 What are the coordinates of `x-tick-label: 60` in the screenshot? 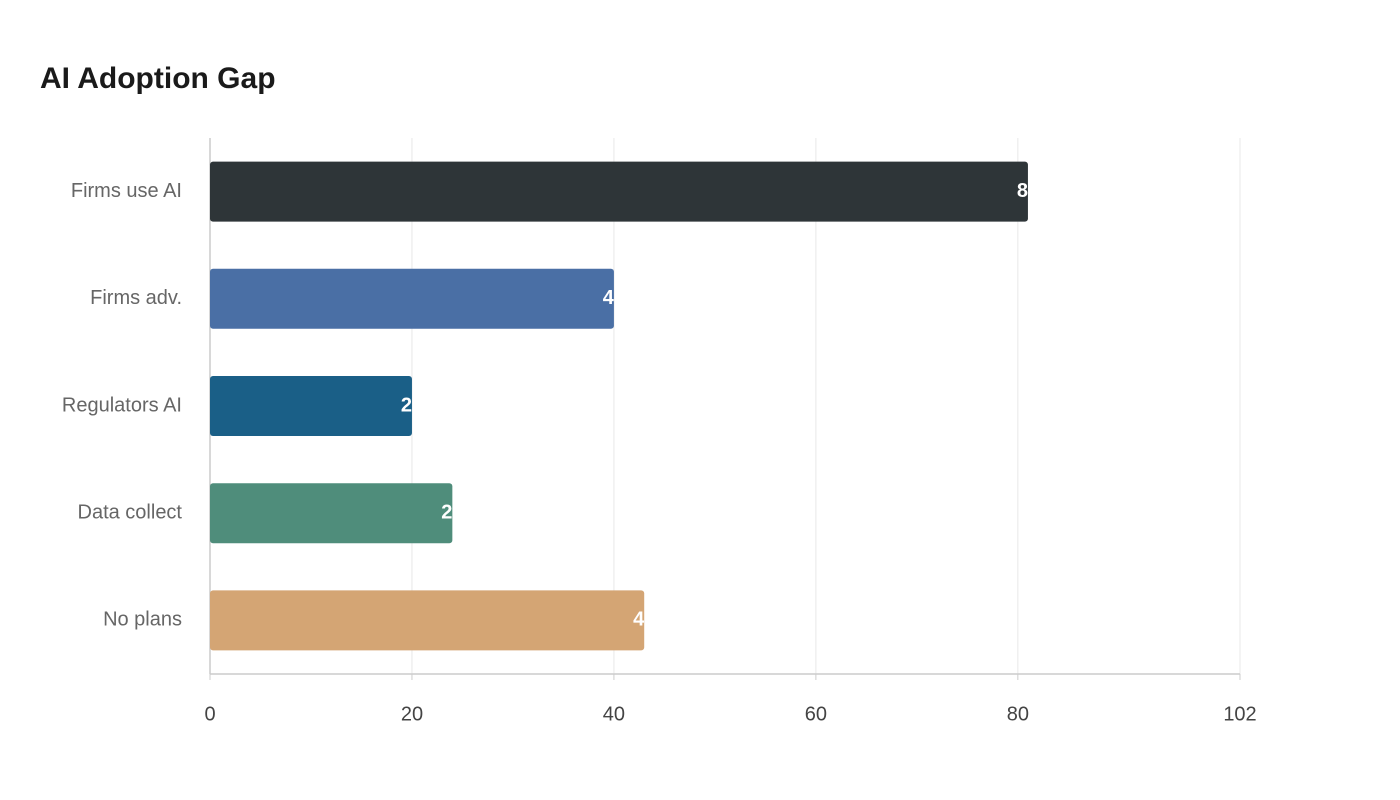 It's located at (816, 714).